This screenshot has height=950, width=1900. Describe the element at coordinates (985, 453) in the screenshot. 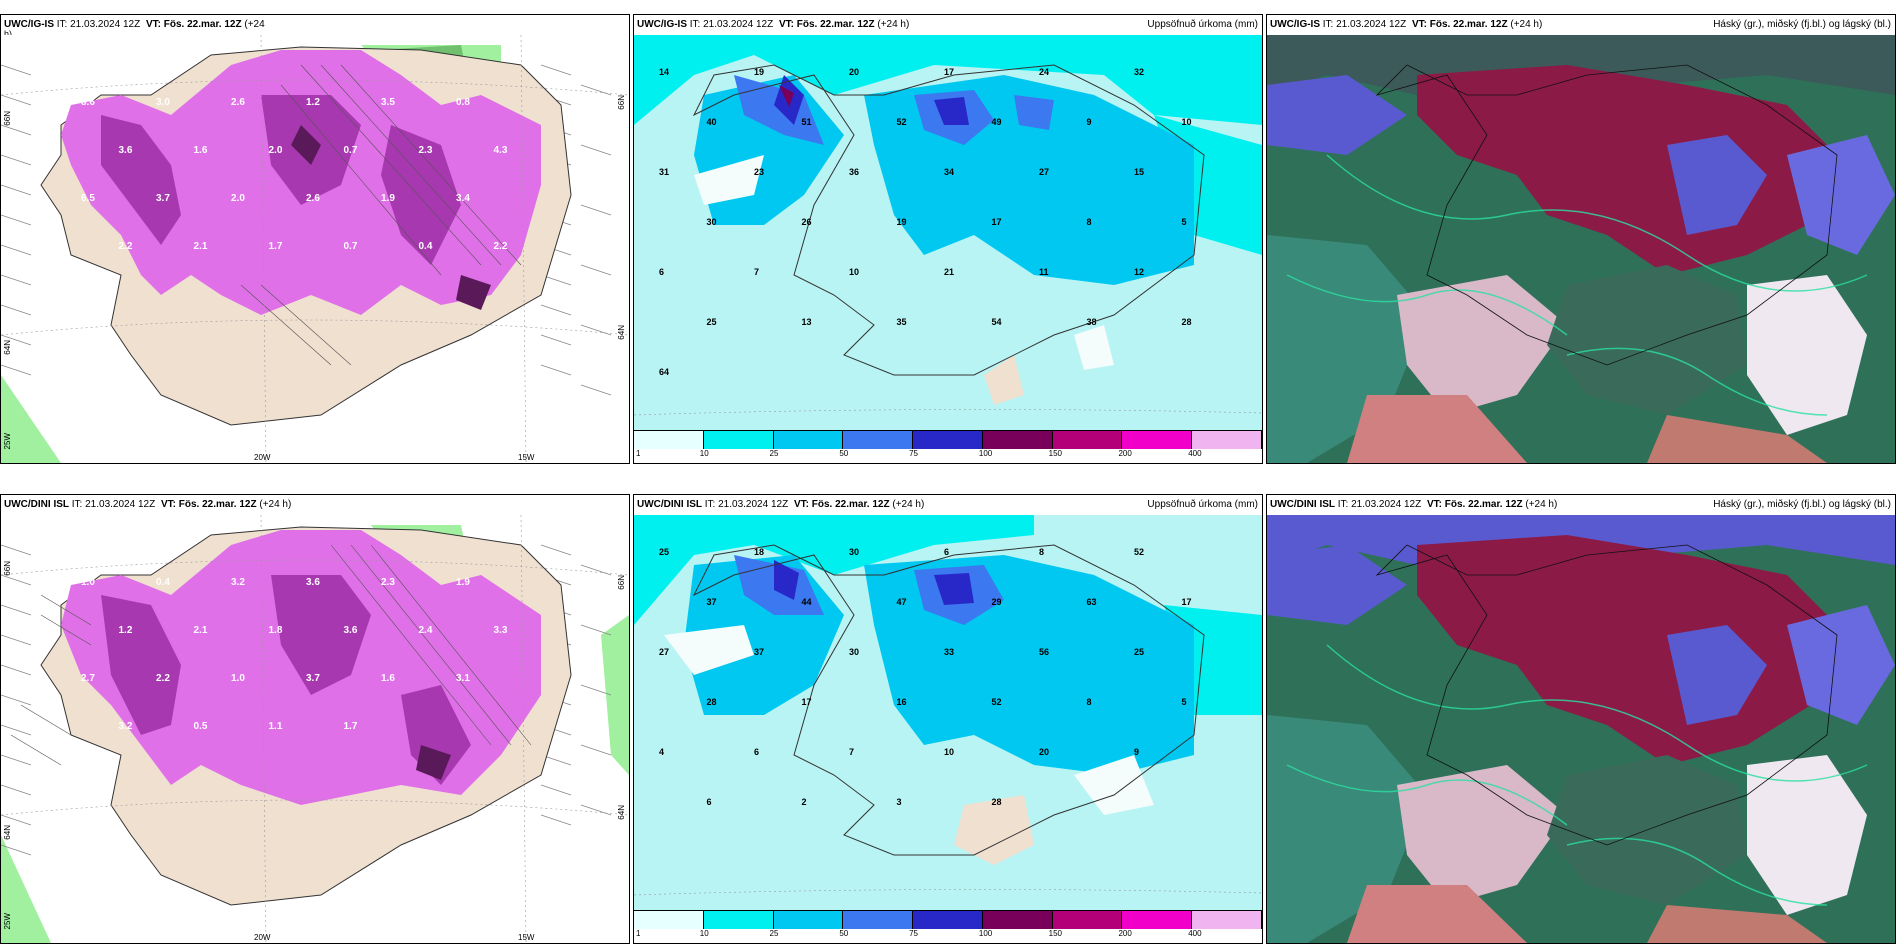

I see `colorbar-tick: 100` at that location.